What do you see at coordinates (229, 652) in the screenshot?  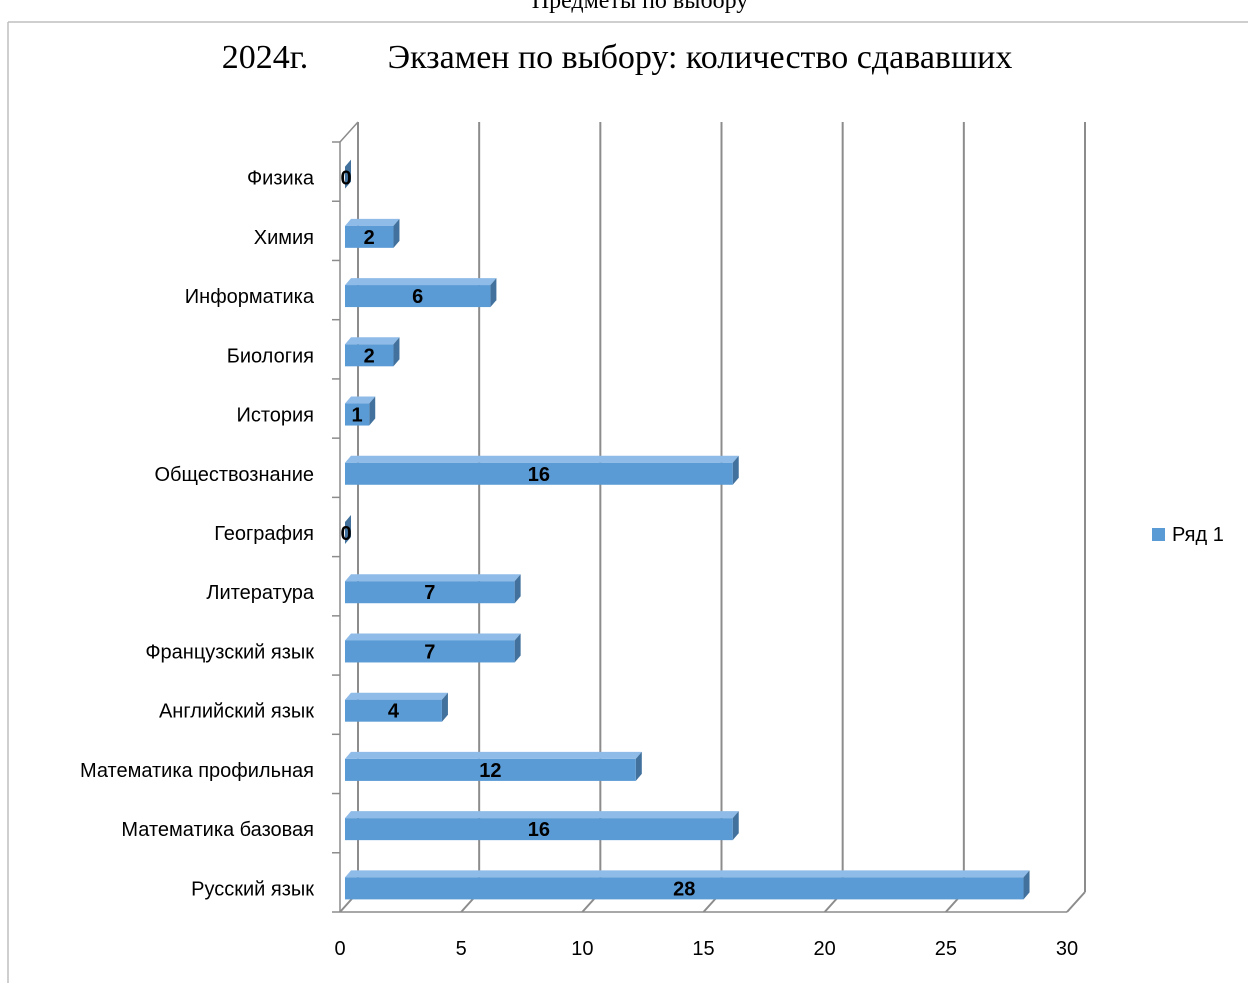 I see `category-label: Французский язык` at bounding box center [229, 652].